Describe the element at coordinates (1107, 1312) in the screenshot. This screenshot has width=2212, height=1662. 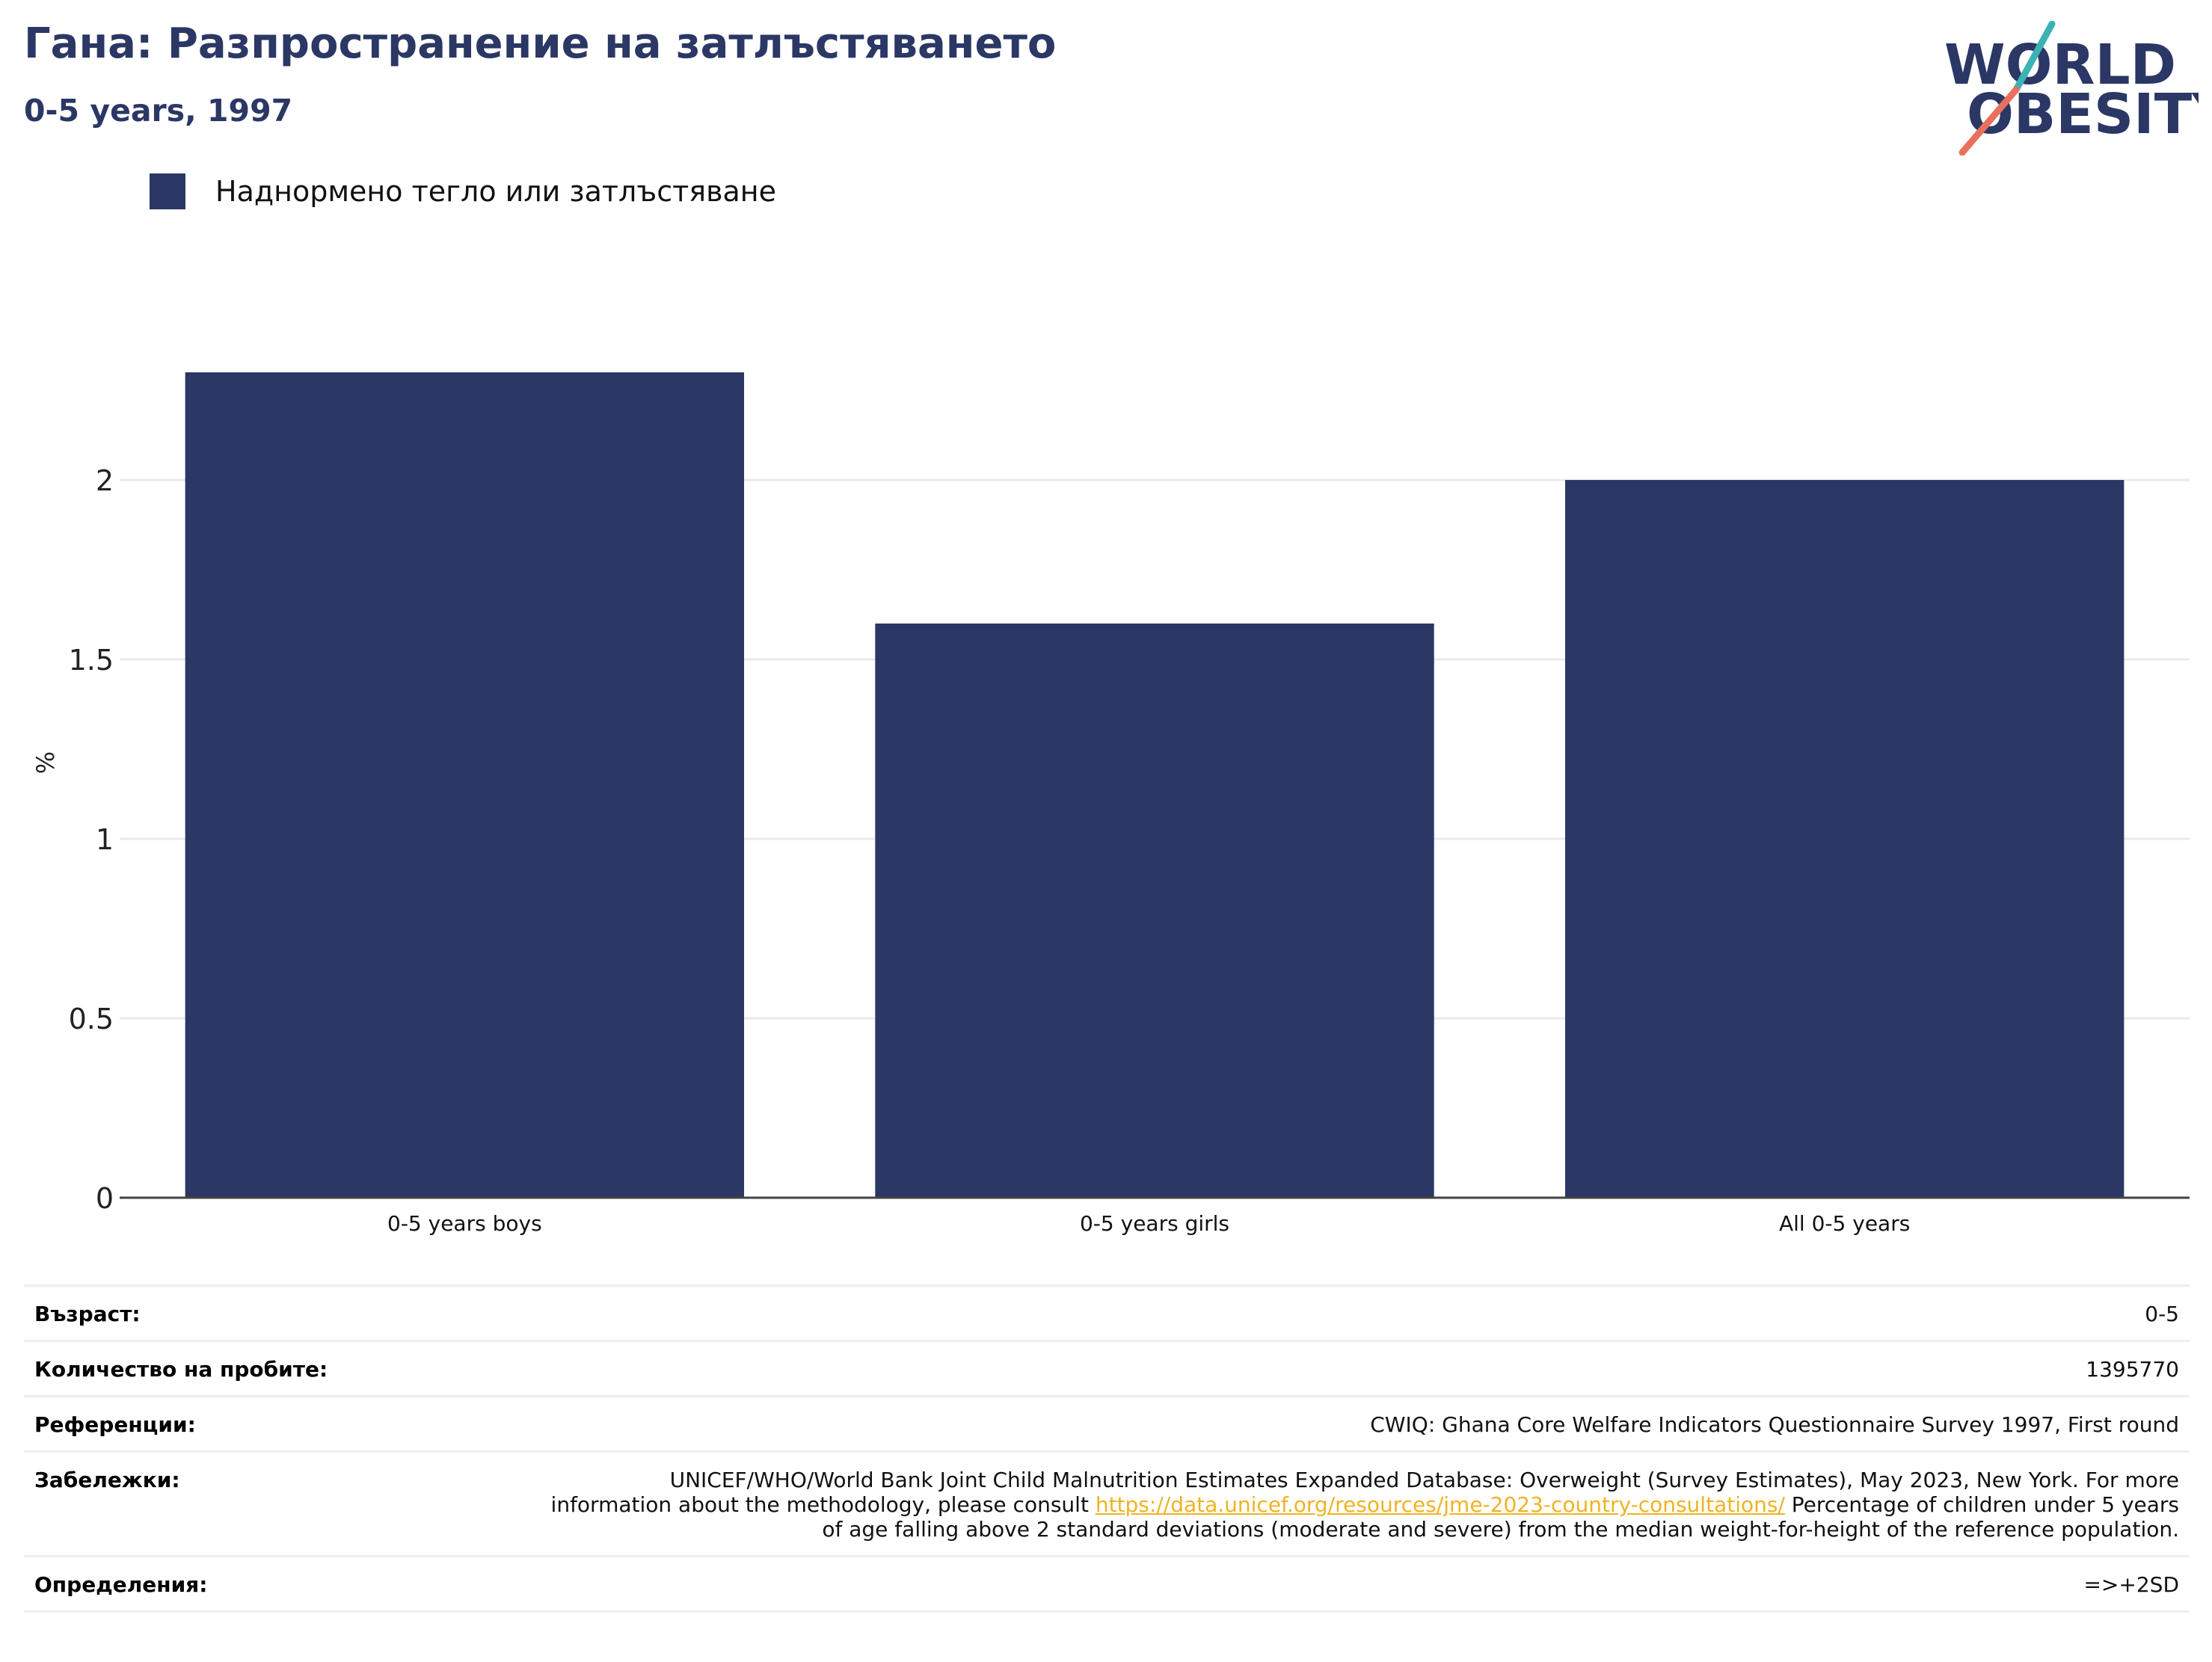
I see `info-row-age: Възраст: 0-5` at that location.